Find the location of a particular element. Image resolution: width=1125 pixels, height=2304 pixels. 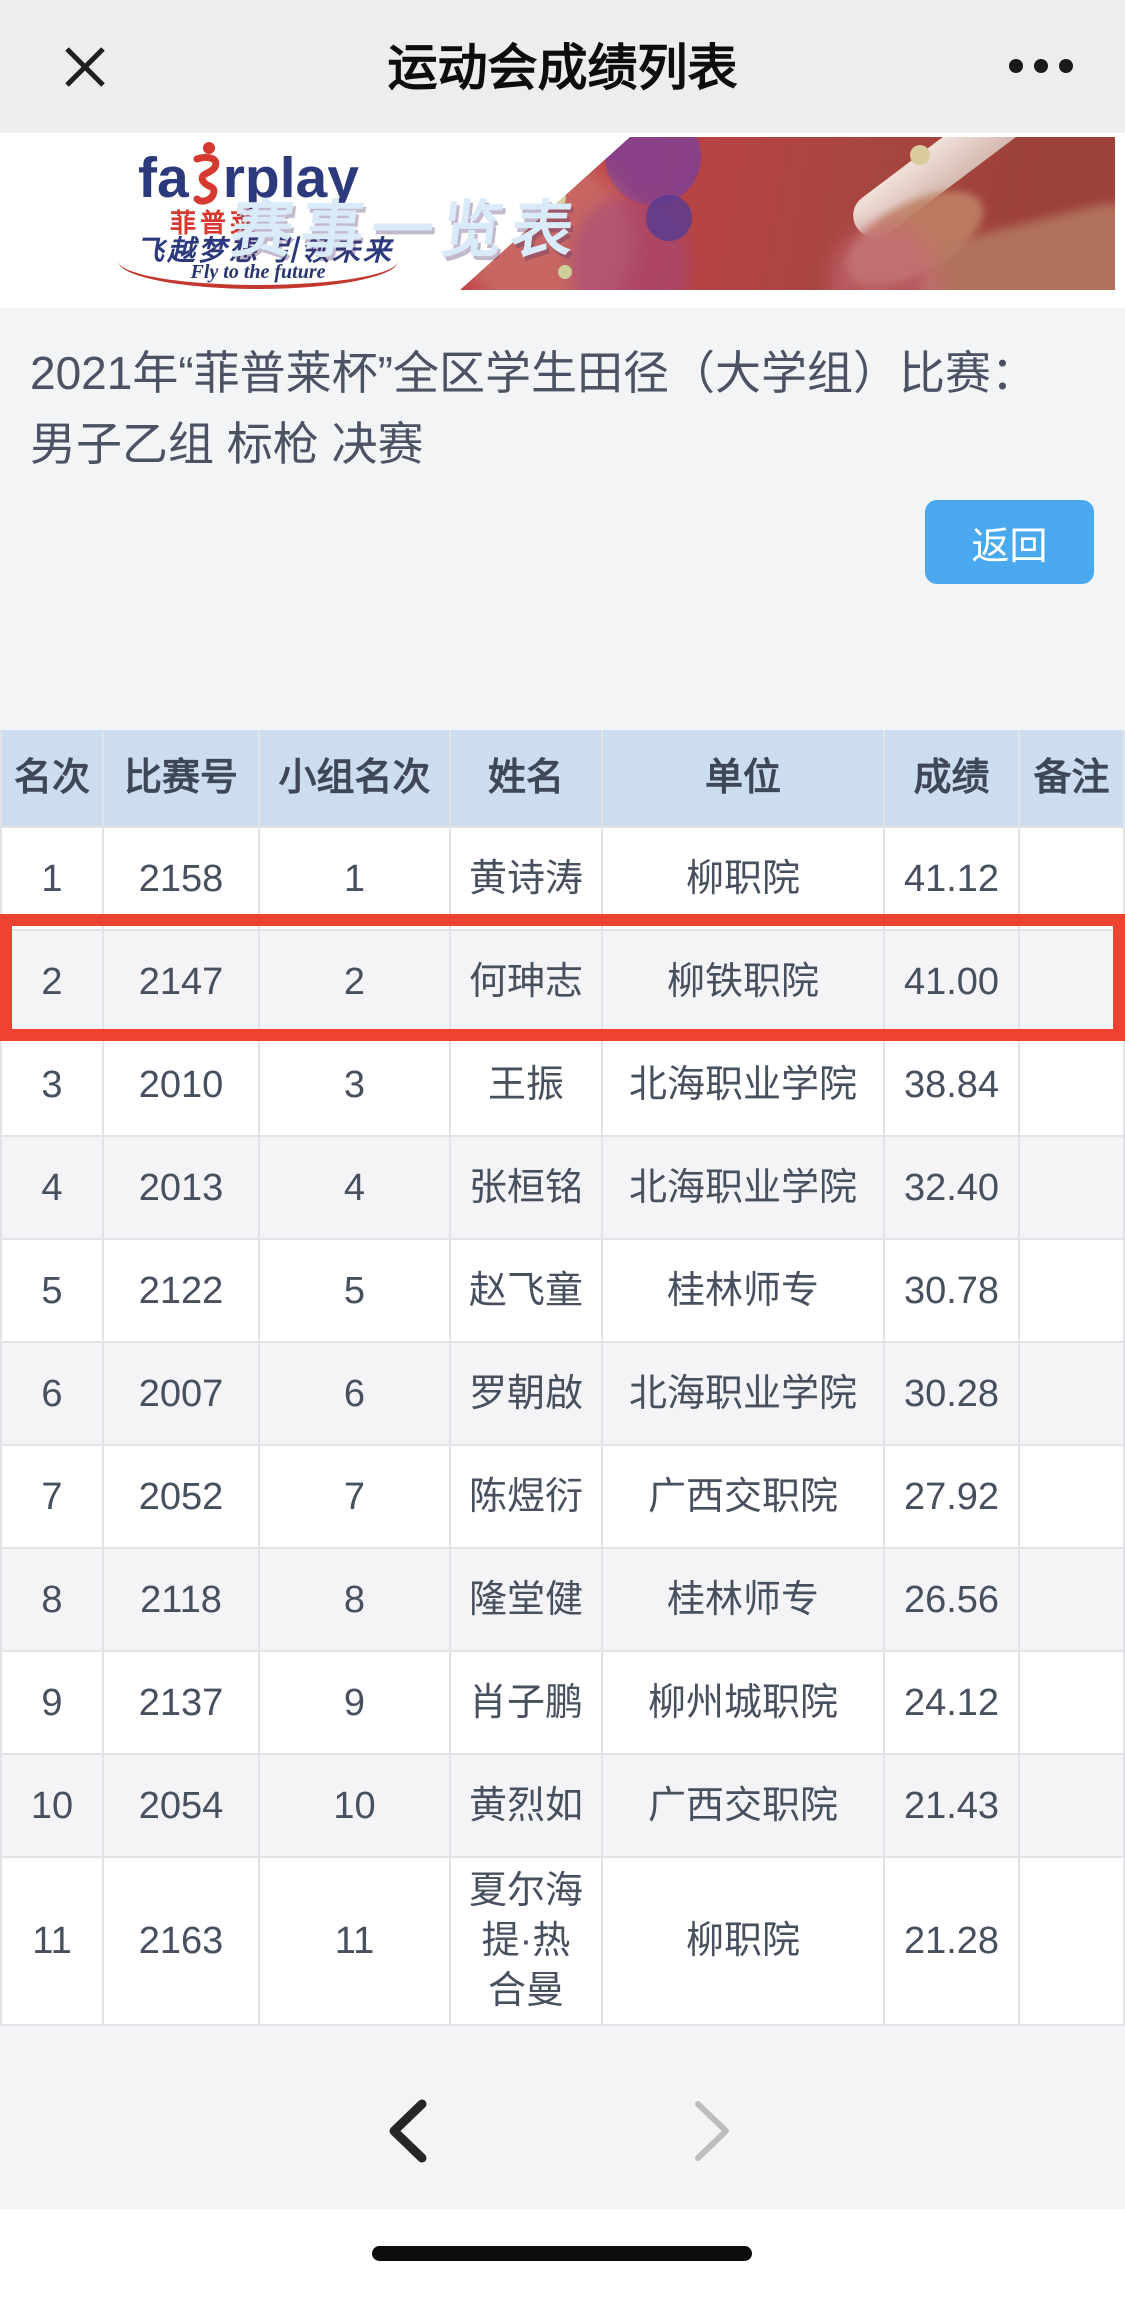

table-row: 11 2163 11 夏尔海提·热合曼 柳职院 21.28 is located at coordinates (562, 1942).